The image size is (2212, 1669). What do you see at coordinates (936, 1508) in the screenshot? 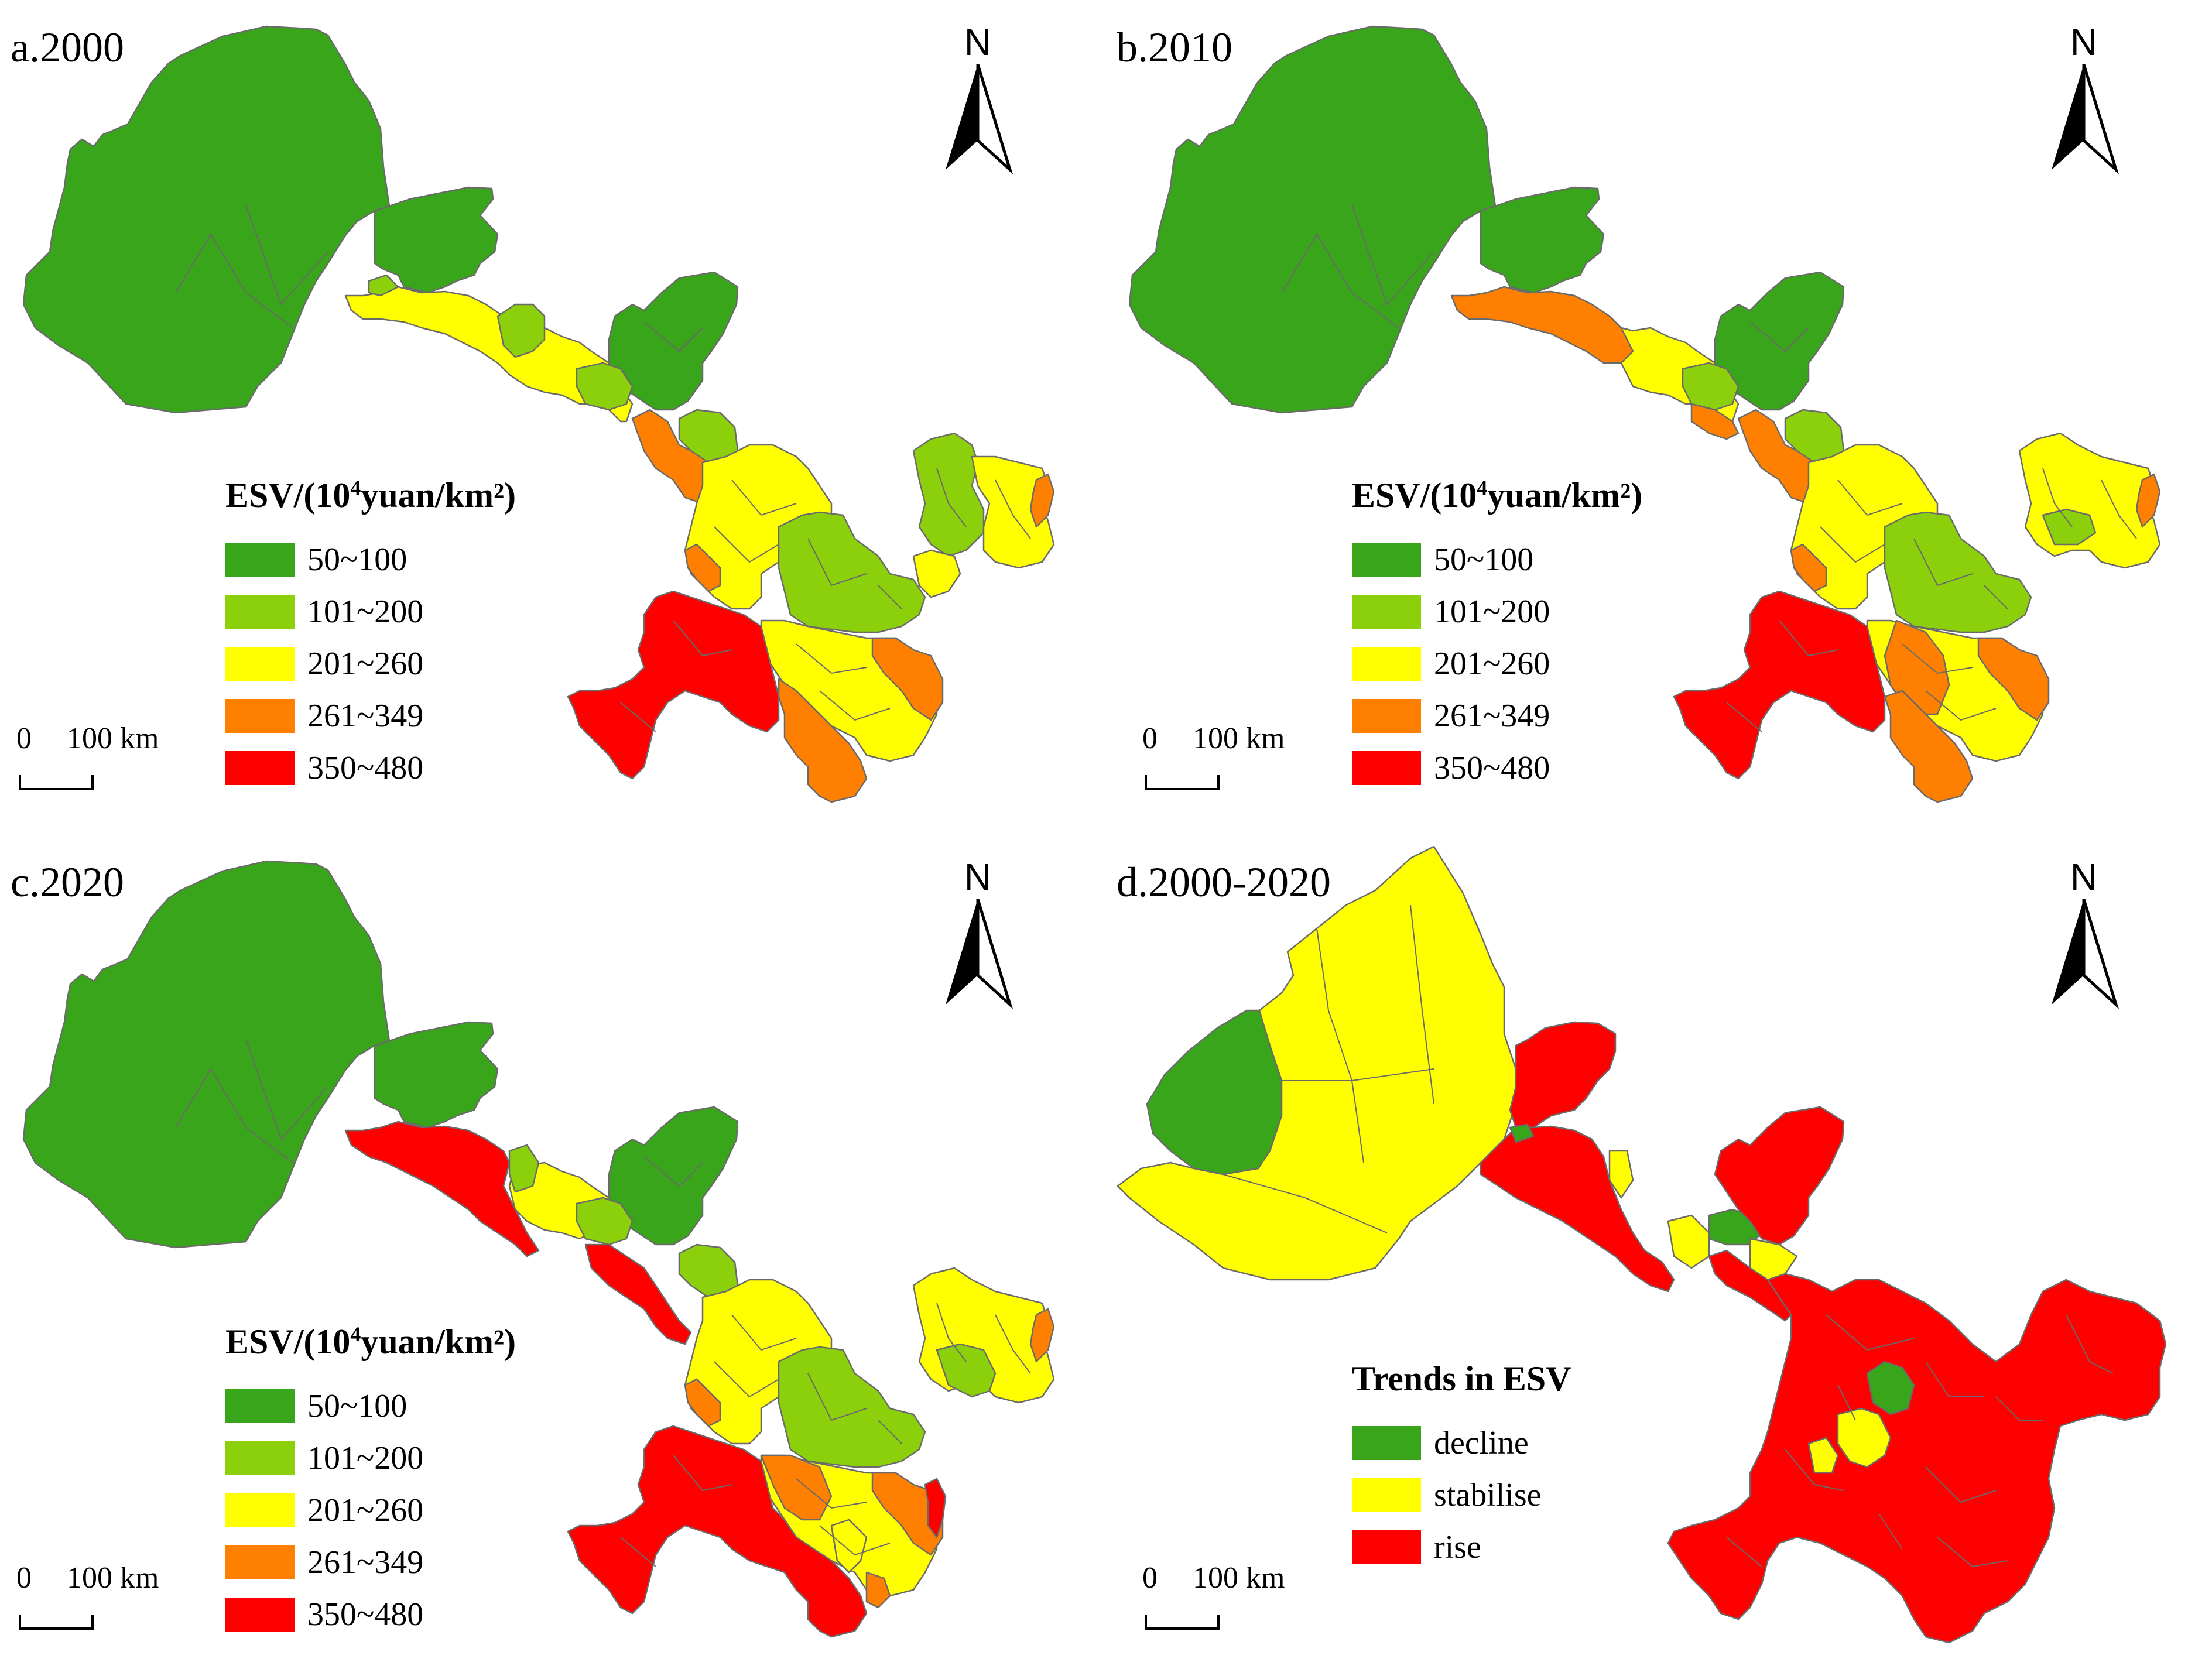
I see `region-southeast-red` at bounding box center [936, 1508].